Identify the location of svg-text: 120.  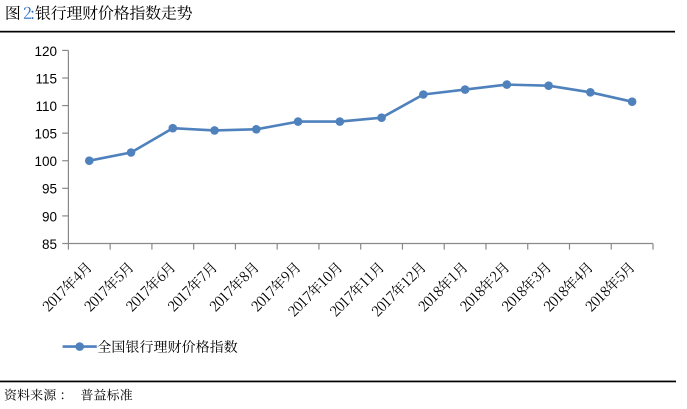
(45, 51).